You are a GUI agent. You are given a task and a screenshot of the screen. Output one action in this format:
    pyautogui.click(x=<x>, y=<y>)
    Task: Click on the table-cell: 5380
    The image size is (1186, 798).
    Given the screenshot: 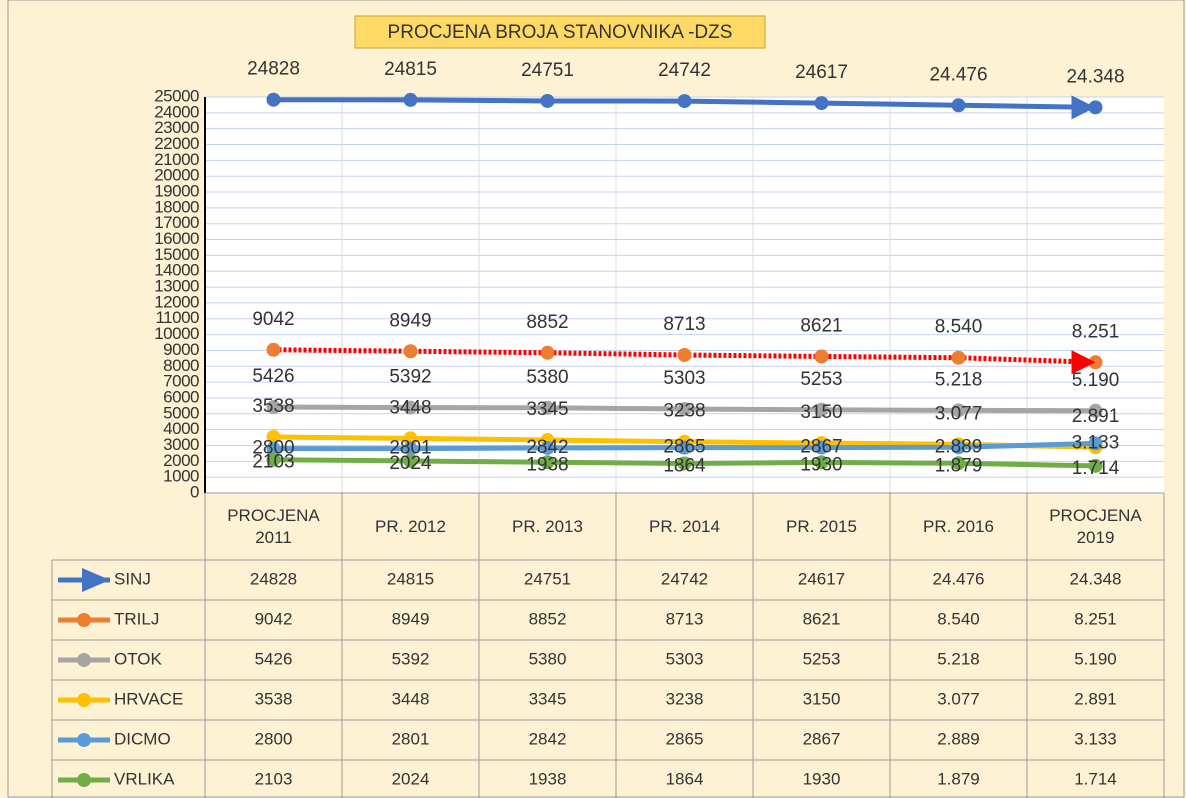 What is the action you would take?
    pyautogui.click(x=548, y=658)
    